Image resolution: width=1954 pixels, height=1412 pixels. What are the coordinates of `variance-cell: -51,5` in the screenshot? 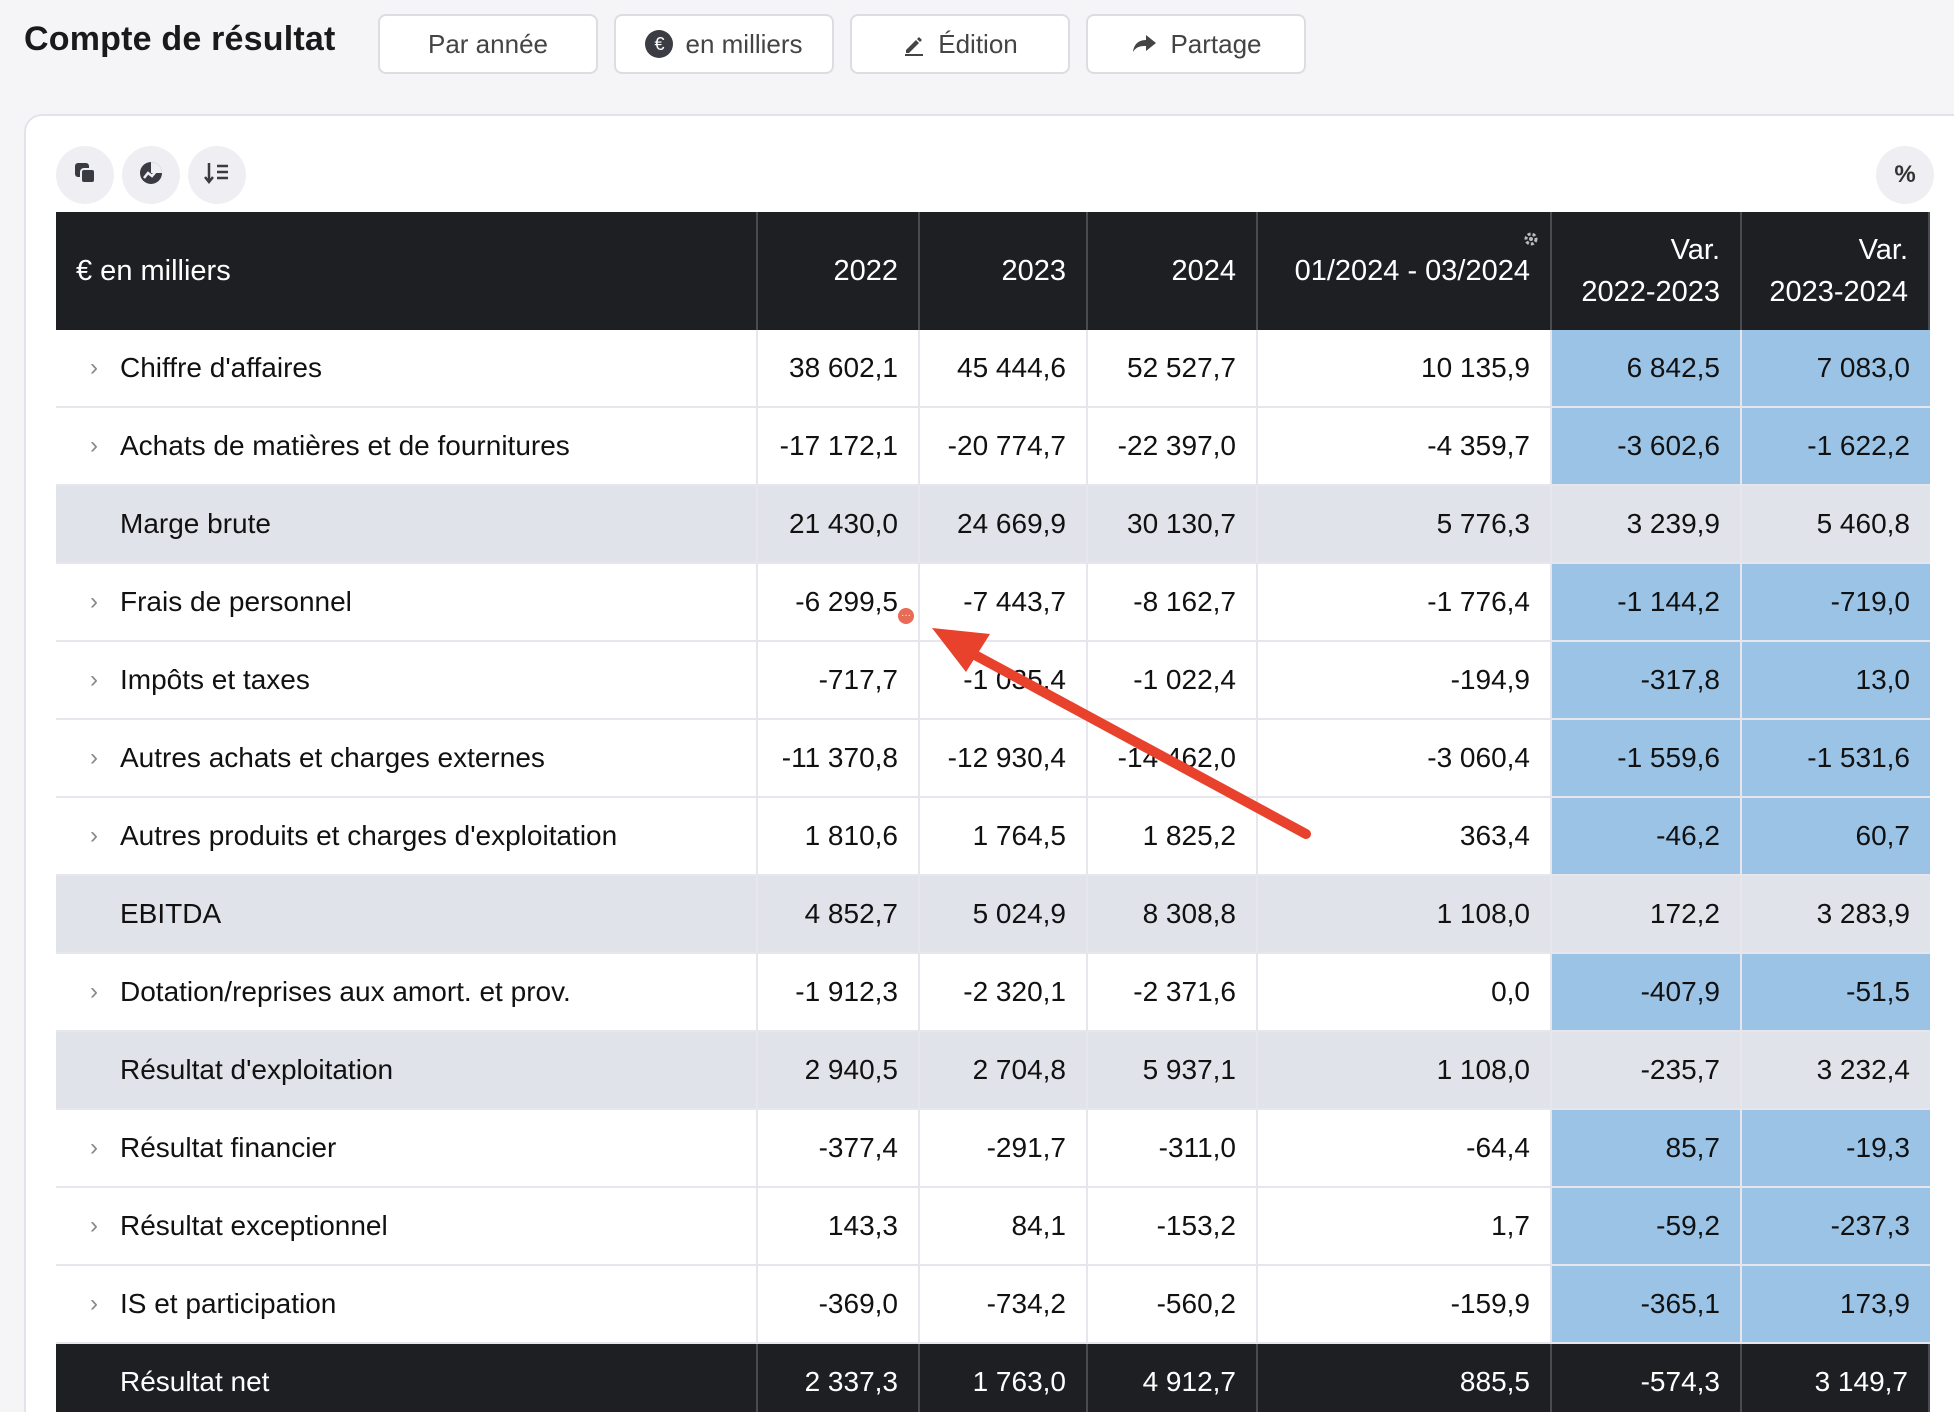 It's located at (1836, 992).